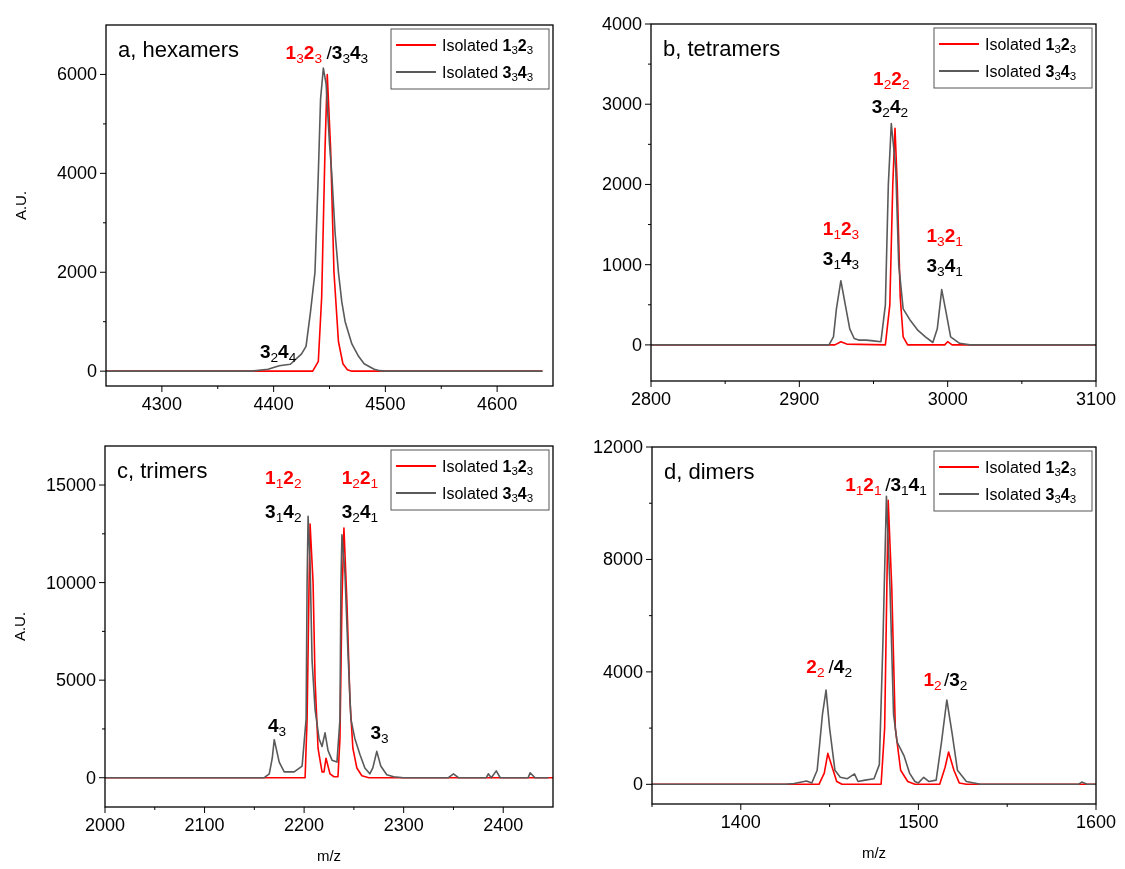 Image resolution: width=1125 pixels, height=869 pixels. I want to click on x-tick-label: 2100, so click(204, 825).